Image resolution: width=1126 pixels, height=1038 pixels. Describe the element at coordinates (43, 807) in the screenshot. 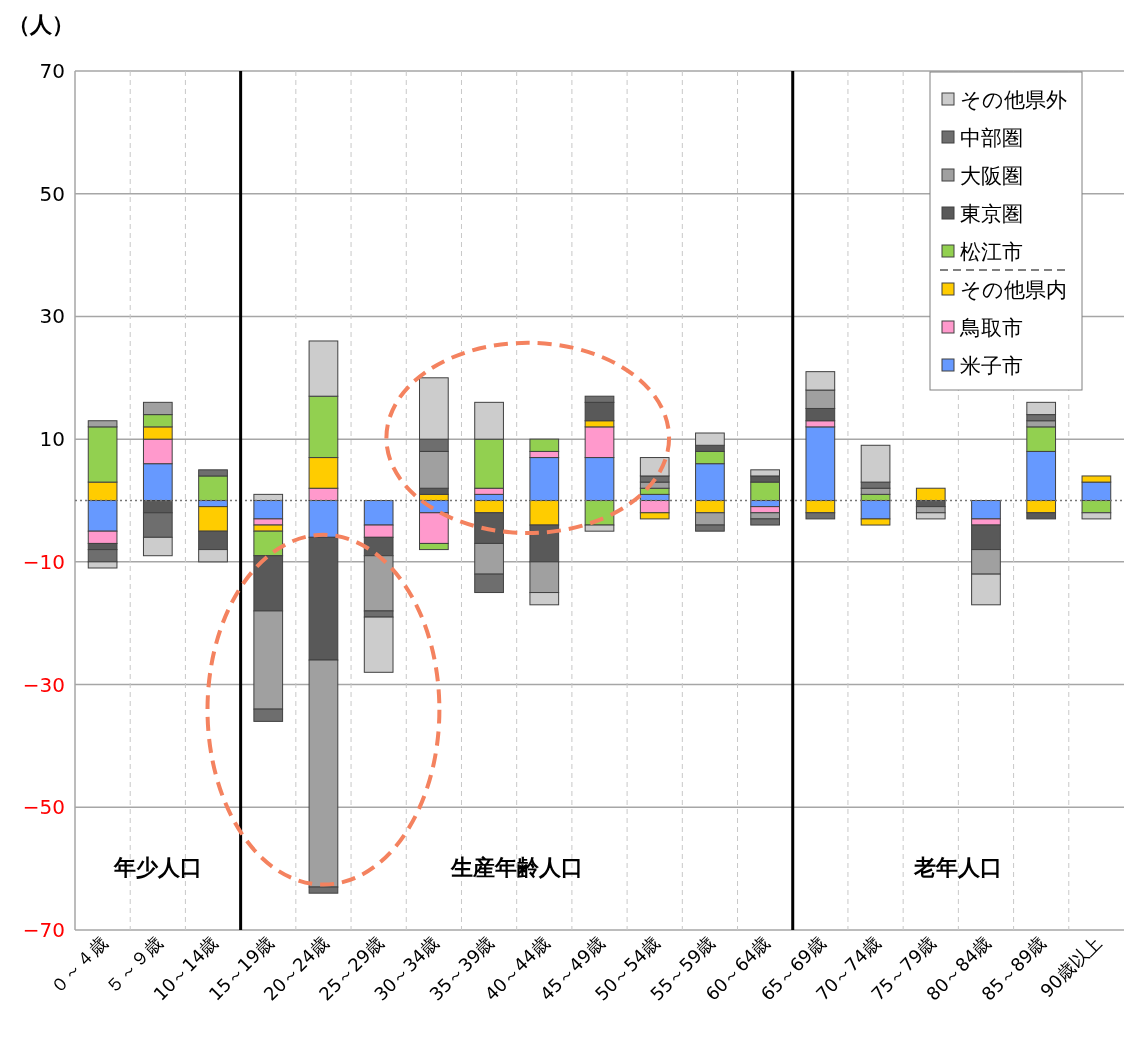

I see `y-tick-label: −50` at that location.